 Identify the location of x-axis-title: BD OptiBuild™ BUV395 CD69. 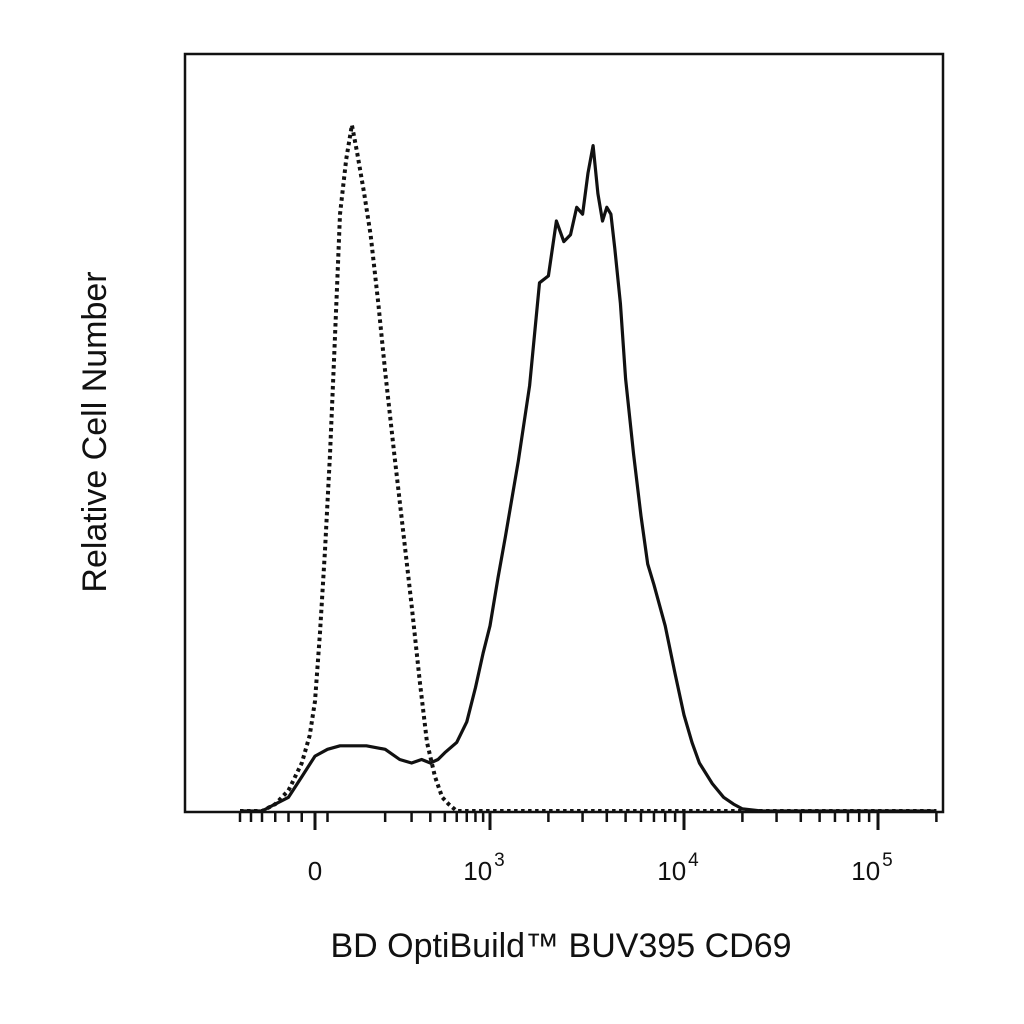
(560, 946).